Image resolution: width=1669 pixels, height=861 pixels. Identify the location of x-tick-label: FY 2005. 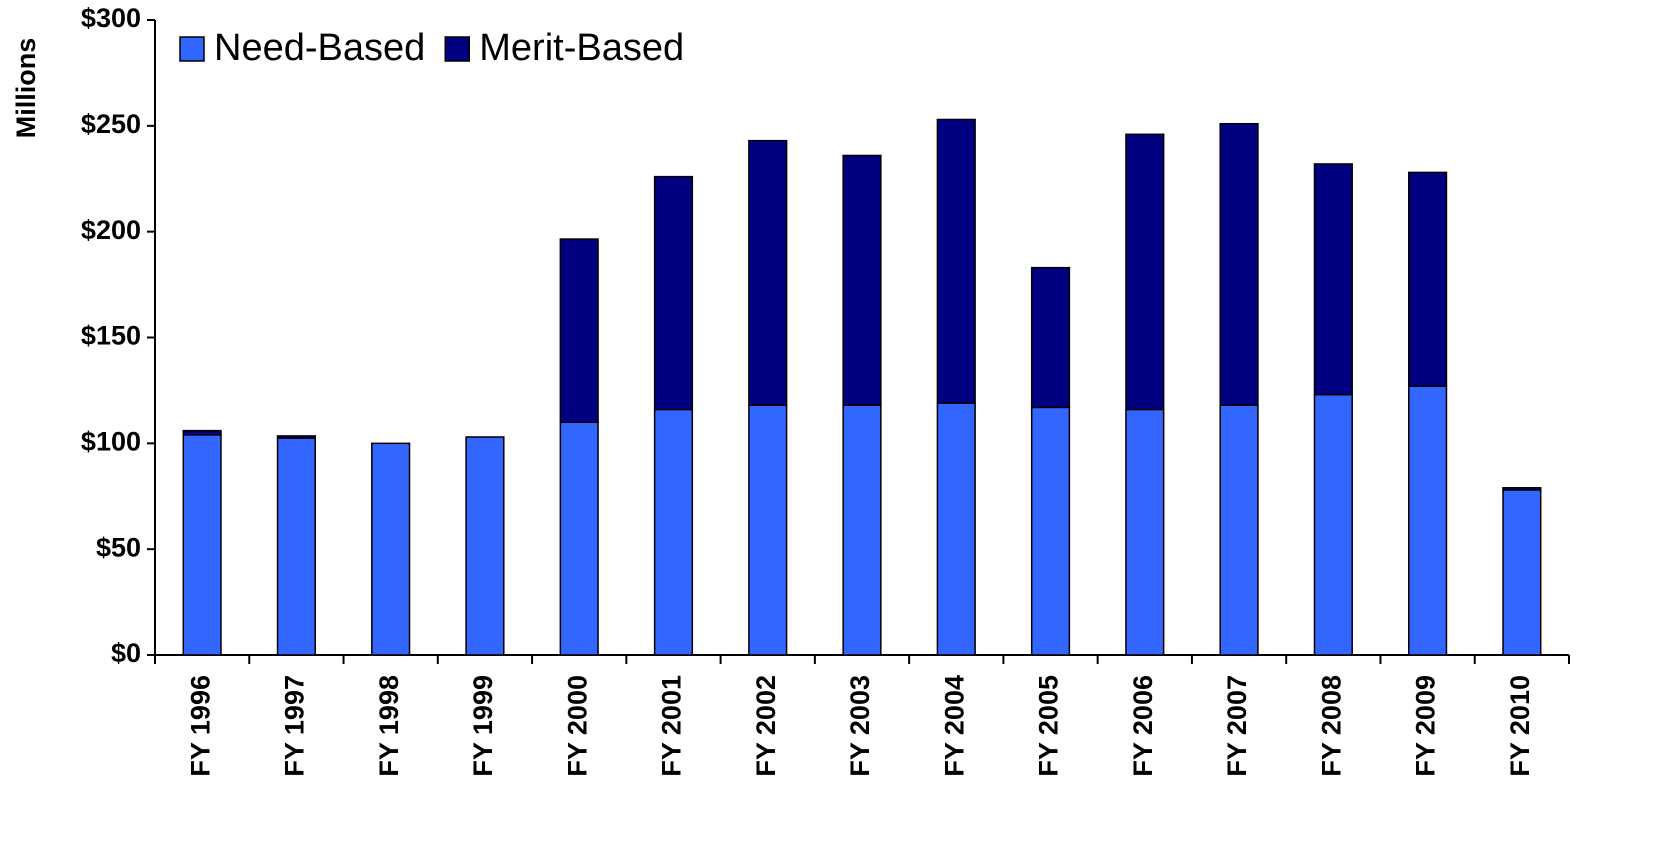
(1049, 726).